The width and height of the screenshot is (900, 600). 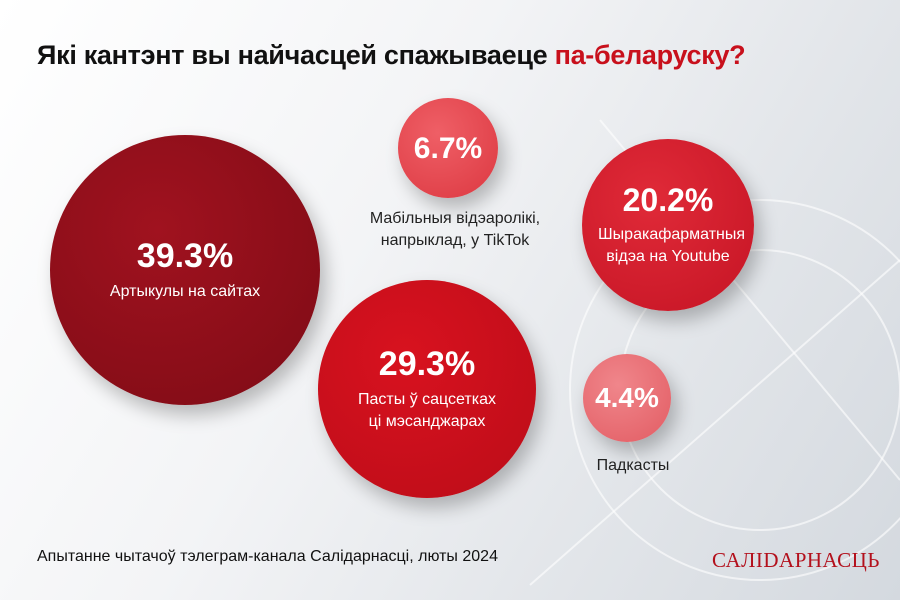 I want to click on bubble-podcasts: 4.4%, so click(x=627, y=398).